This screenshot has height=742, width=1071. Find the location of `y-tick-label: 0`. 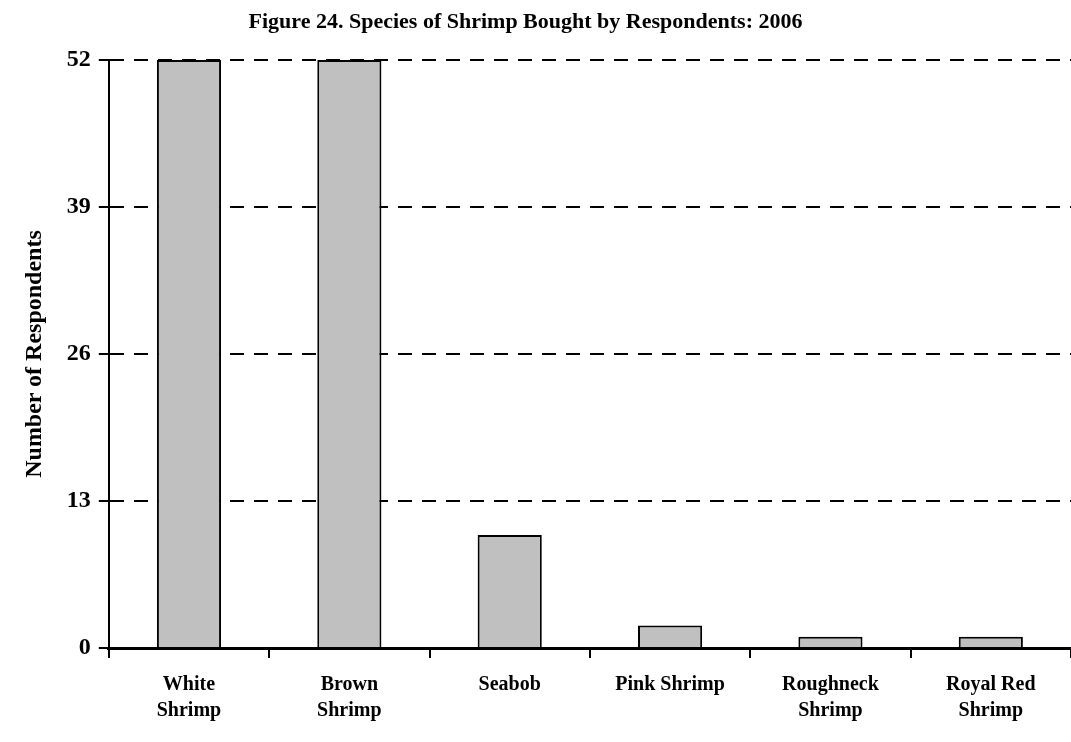

y-tick-label: 0 is located at coordinates (84, 646).